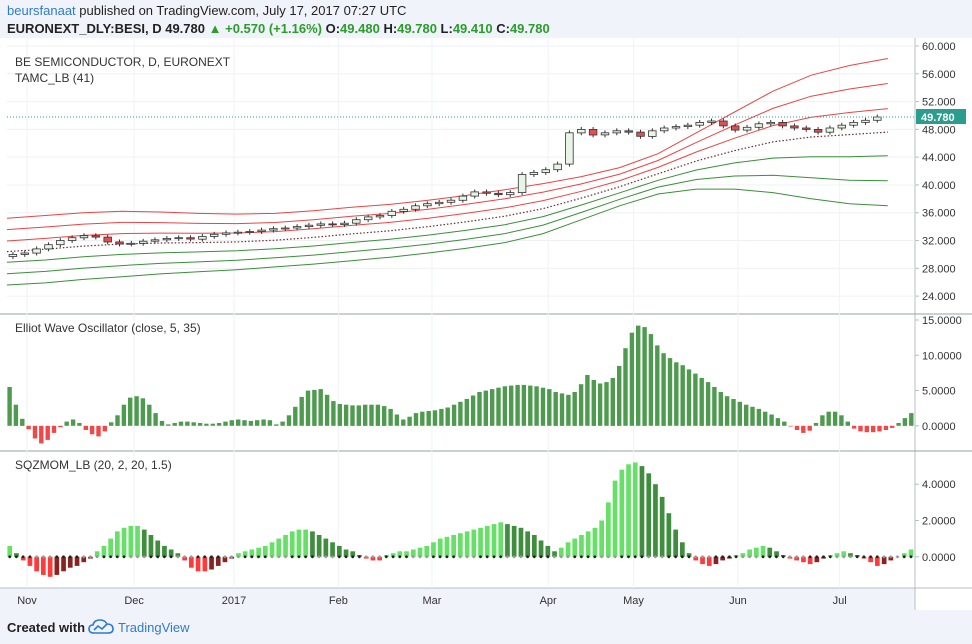  I want to click on change-up-icon: ▲, so click(215, 28).